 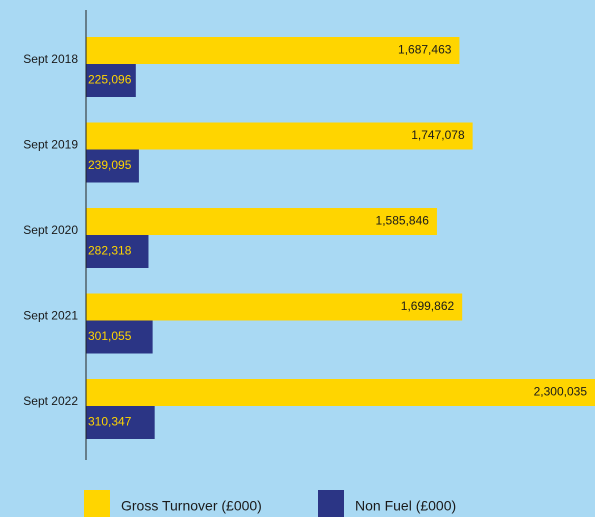 I want to click on y-tick-label: Sept 2018, so click(x=50, y=59).